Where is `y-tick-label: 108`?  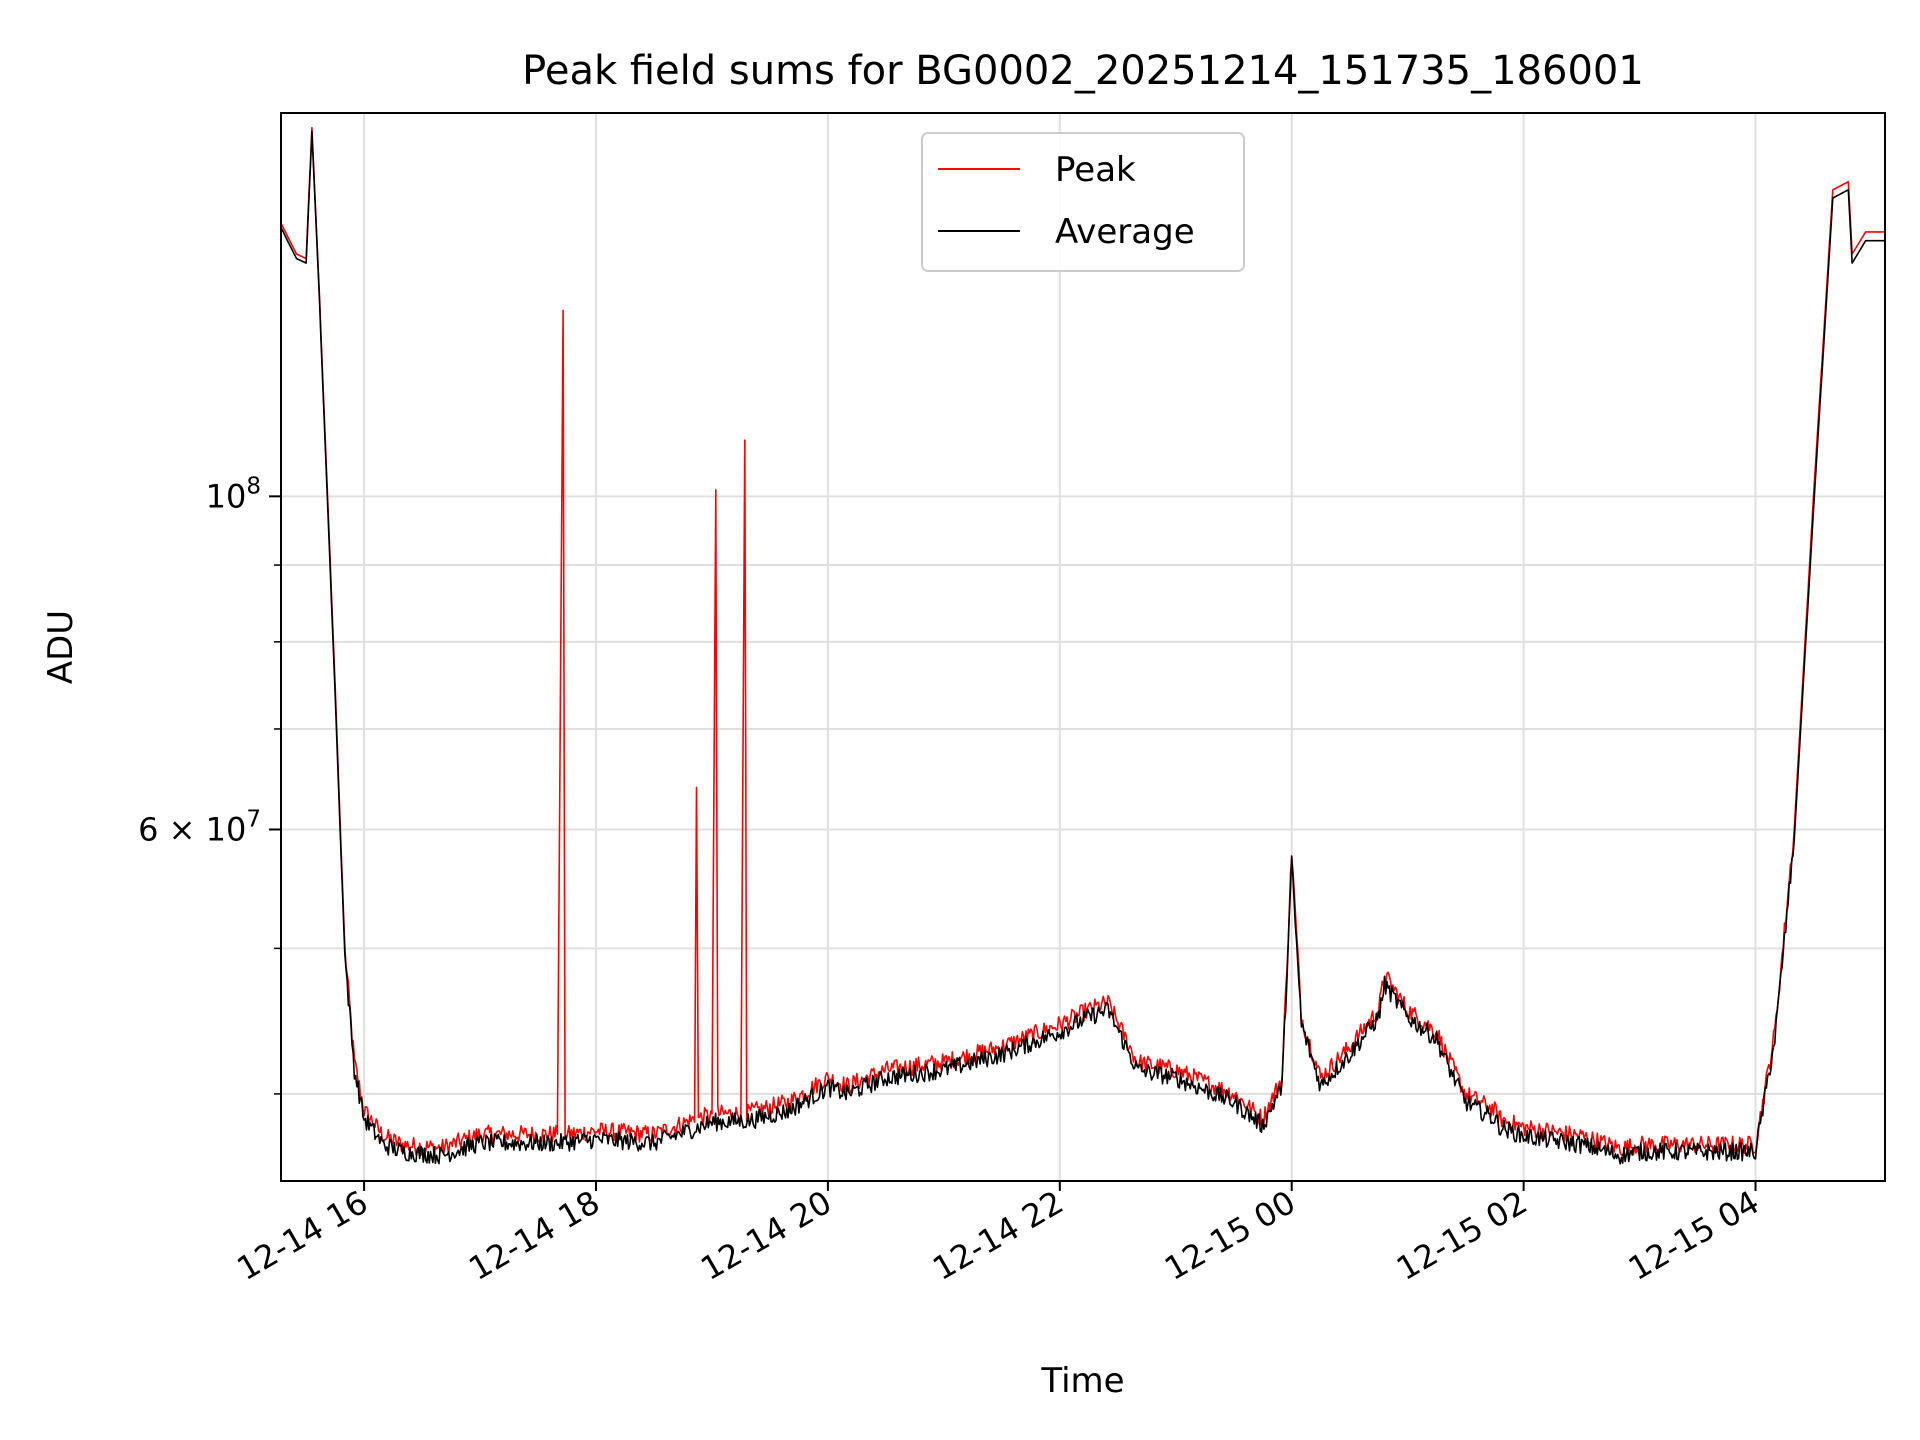 y-tick-label: 108 is located at coordinates (233, 494).